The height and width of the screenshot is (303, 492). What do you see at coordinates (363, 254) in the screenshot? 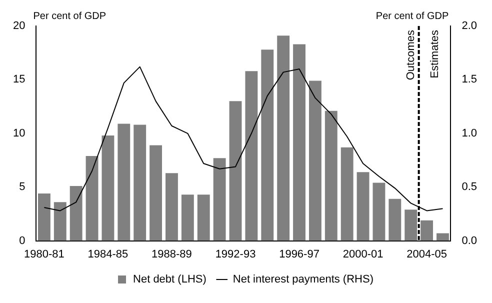
I see `x-tick-label: 2000-01` at bounding box center [363, 254].